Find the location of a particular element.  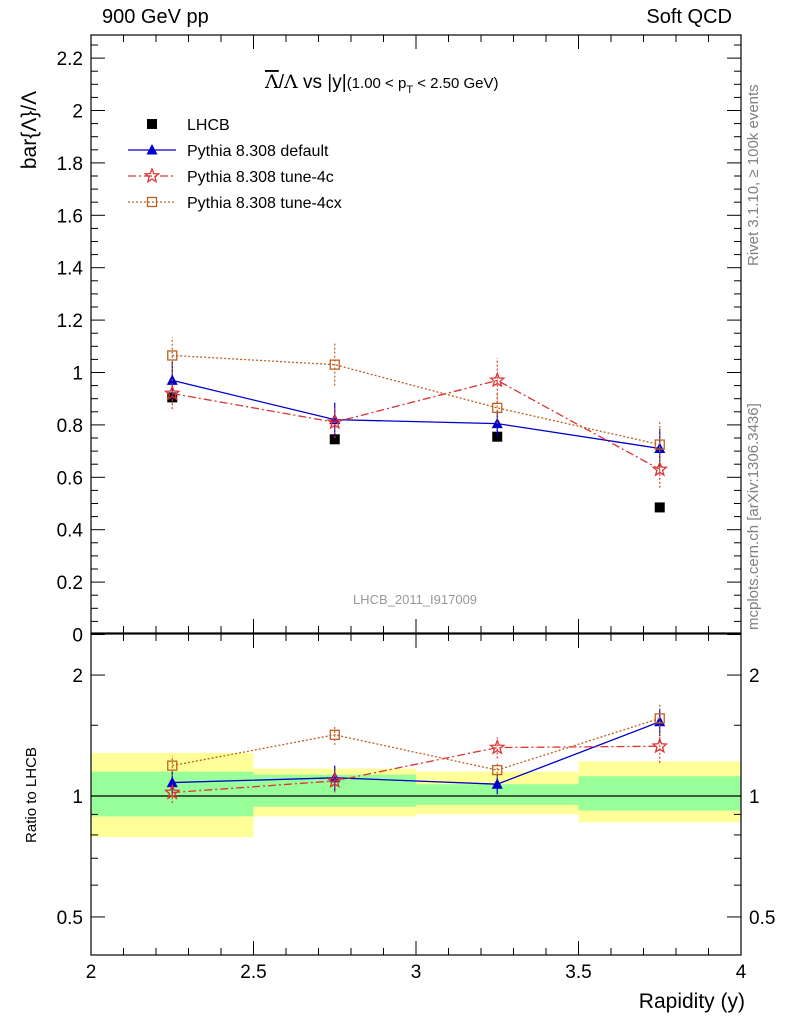

y-tick-label: 0.2 is located at coordinates (70, 583).